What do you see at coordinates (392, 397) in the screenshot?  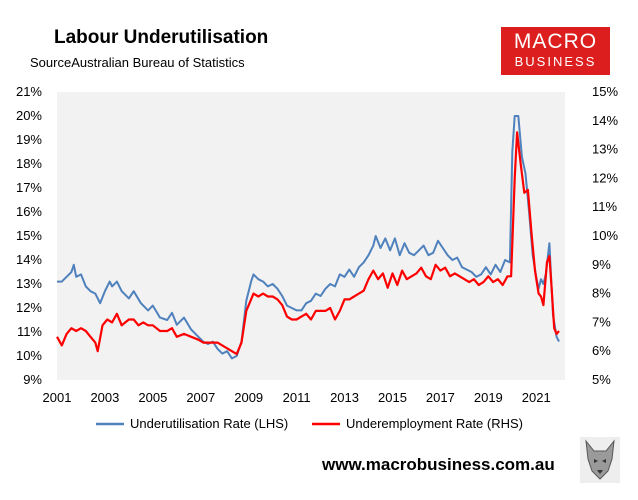 I see `x-tick-label: 2015` at bounding box center [392, 397].